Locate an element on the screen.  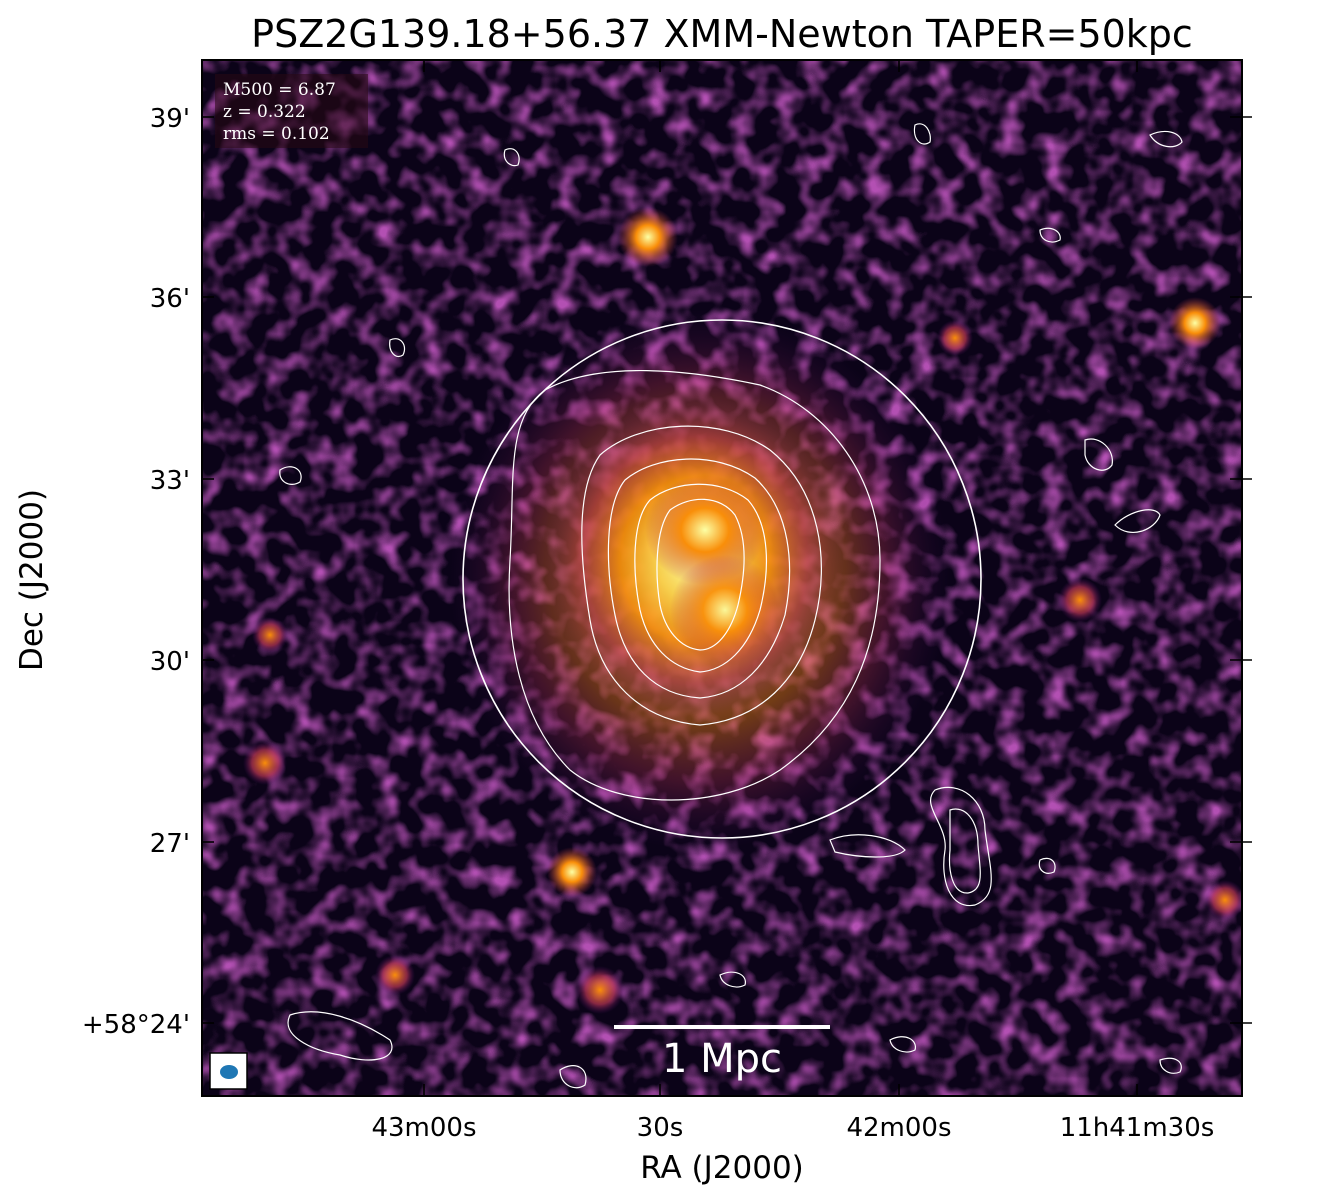
info-mass: M500 = 6.87 is located at coordinates (279, 90).